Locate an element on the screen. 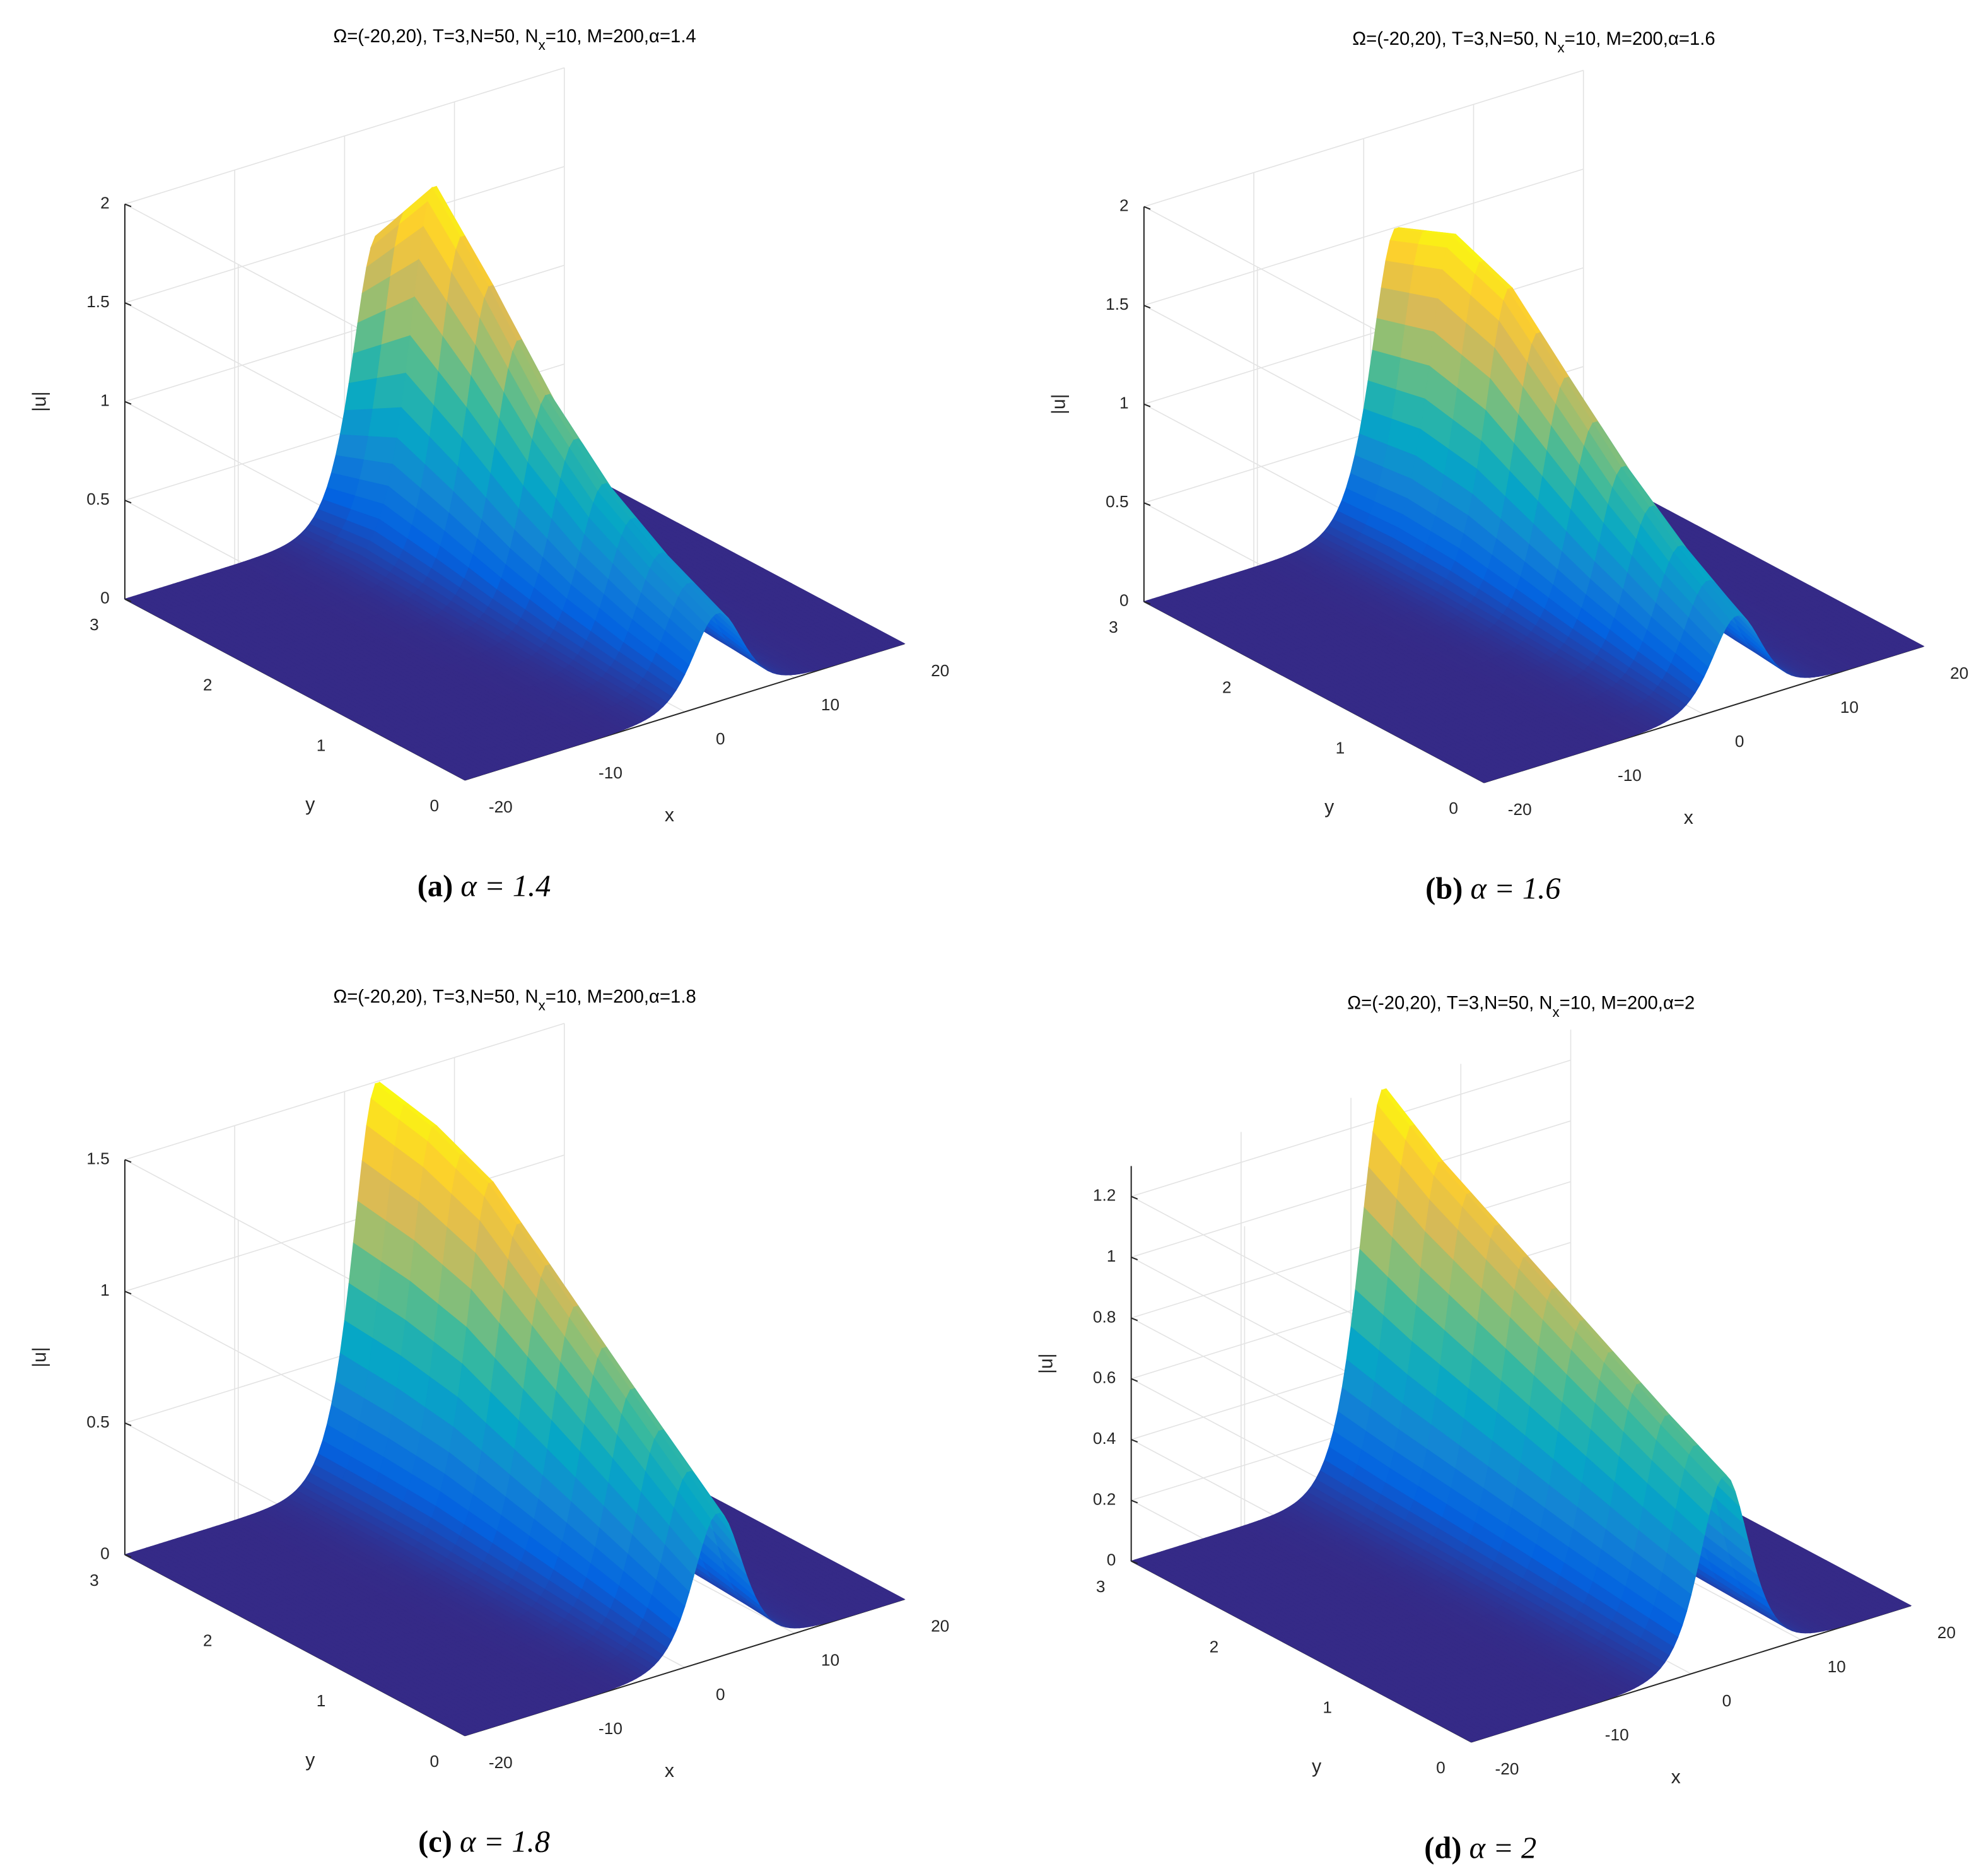 This screenshot has width=1986, height=1876. title-part: =10, M=200,α=1.6 is located at coordinates (1640, 38).